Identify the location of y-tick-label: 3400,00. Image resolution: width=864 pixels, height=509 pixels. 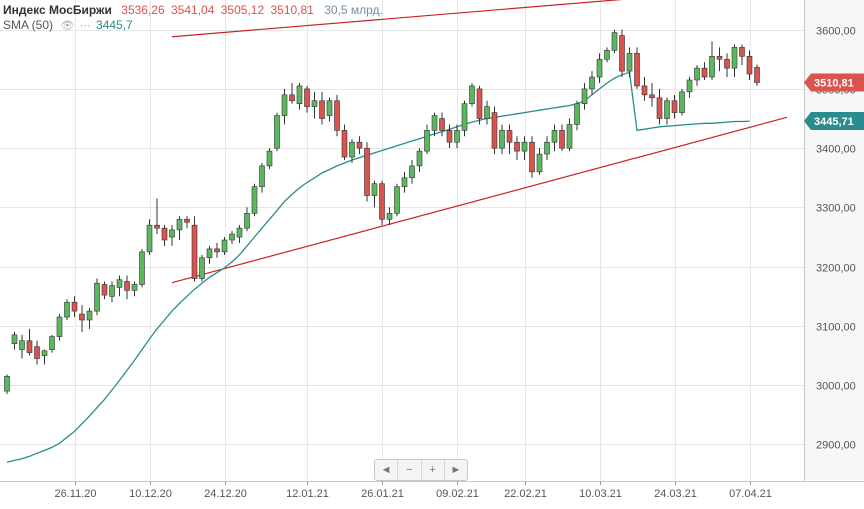
(836, 150).